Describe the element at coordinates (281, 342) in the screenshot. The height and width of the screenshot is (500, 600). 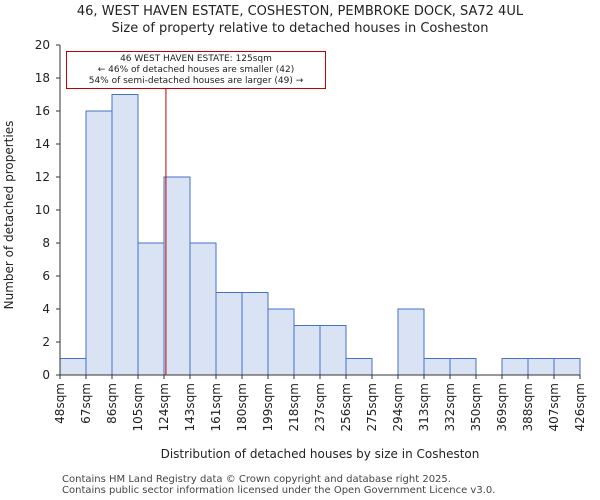
I see `bar-199sqm` at that location.